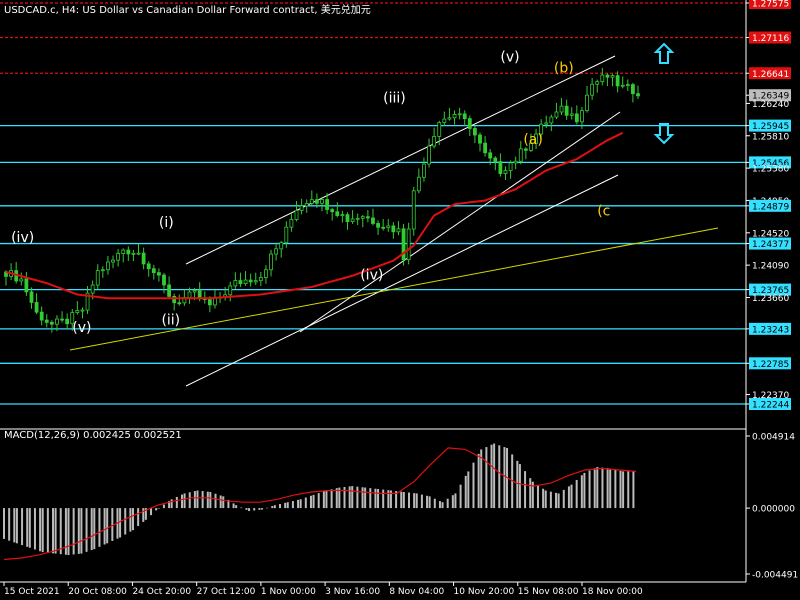 This screenshot has width=800, height=600. What do you see at coordinates (770, 245) in the screenshot?
I see `price-label-12: 1.24377` at bounding box center [770, 245].